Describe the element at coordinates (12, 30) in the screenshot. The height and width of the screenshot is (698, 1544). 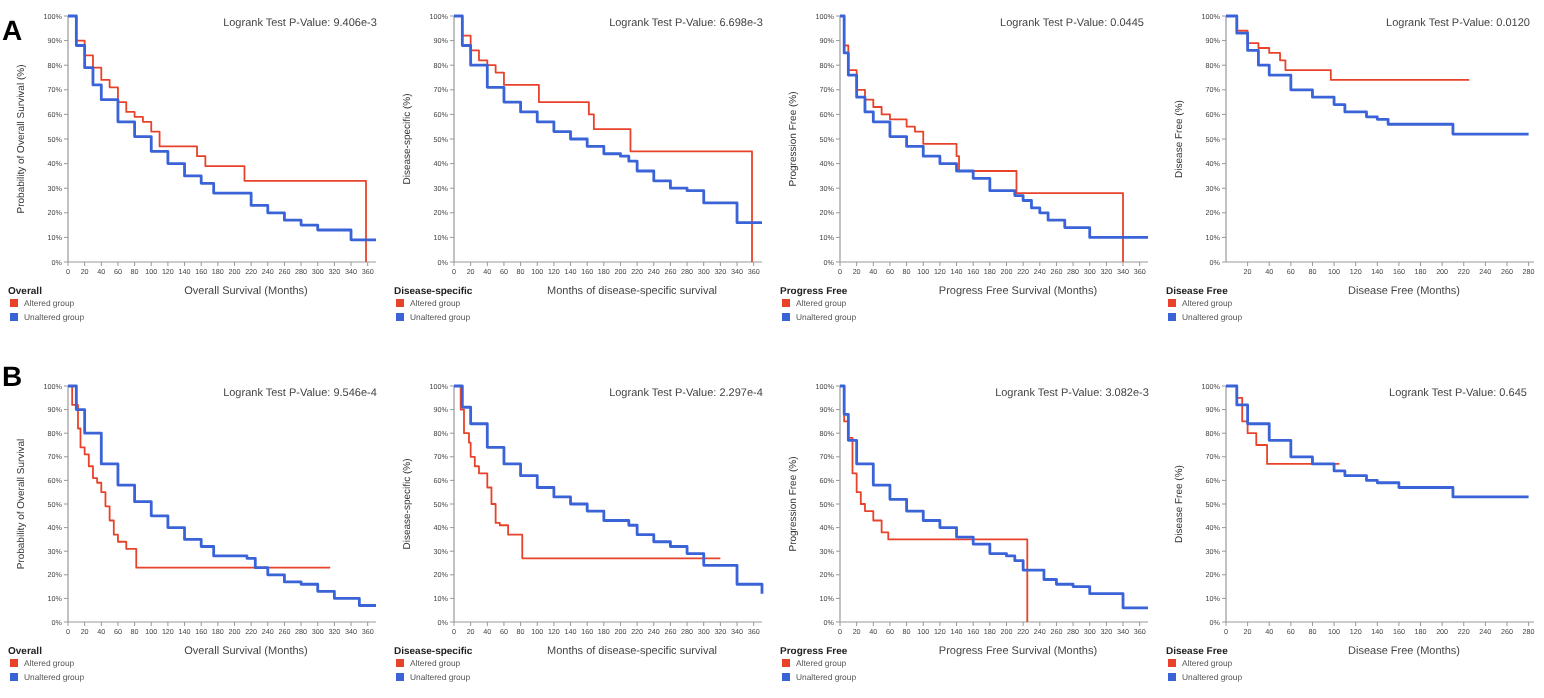
I see `text: A` at that location.